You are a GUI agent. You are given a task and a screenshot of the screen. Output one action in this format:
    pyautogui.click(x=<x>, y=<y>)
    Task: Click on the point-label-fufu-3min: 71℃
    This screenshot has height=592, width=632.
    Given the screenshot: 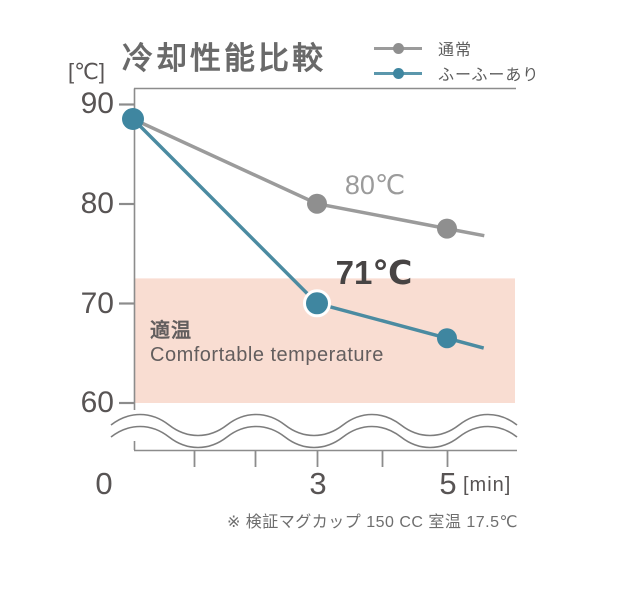 What is the action you would take?
    pyautogui.click(x=374, y=272)
    